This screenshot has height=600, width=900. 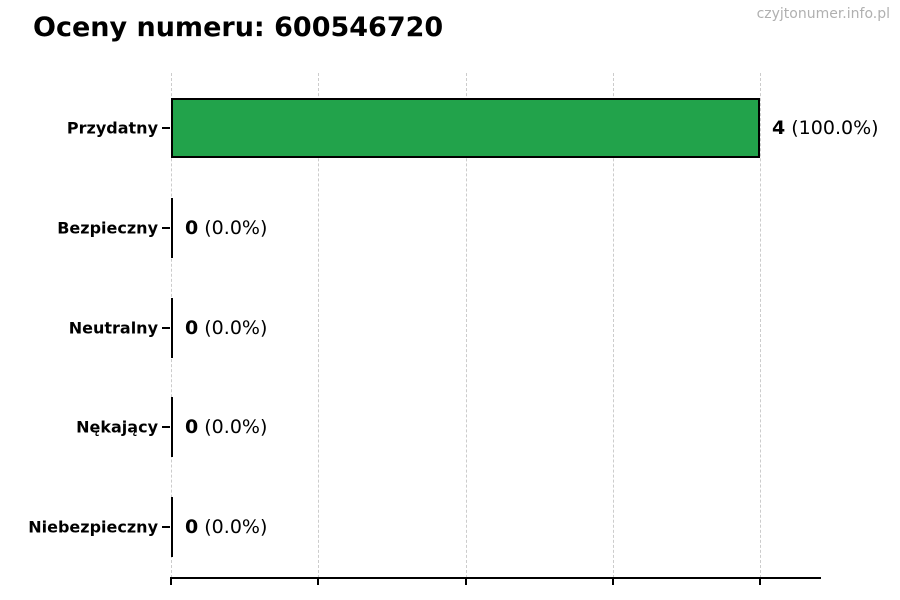 What do you see at coordinates (238, 27) in the screenshot?
I see `chart-title: Oceny numeru: 600546720` at bounding box center [238, 27].